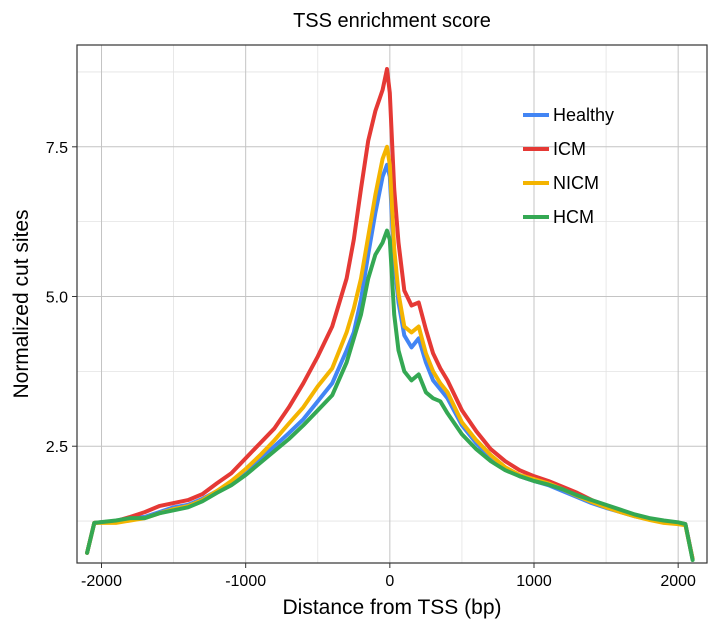  Describe the element at coordinates (569, 149) in the screenshot. I see `legend-label: ICM` at that location.